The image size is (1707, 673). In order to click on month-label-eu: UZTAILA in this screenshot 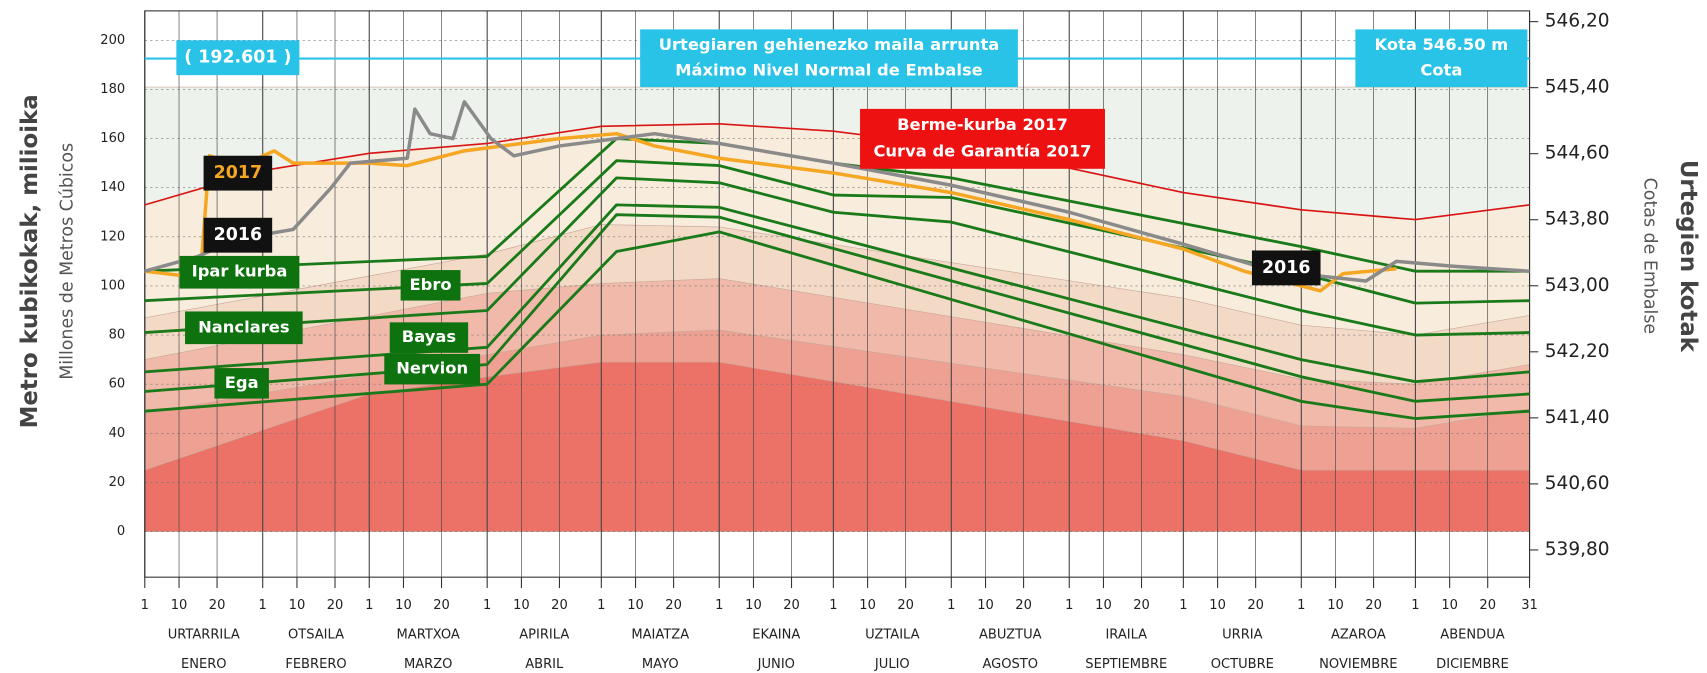, I will do `click(892, 634)`.